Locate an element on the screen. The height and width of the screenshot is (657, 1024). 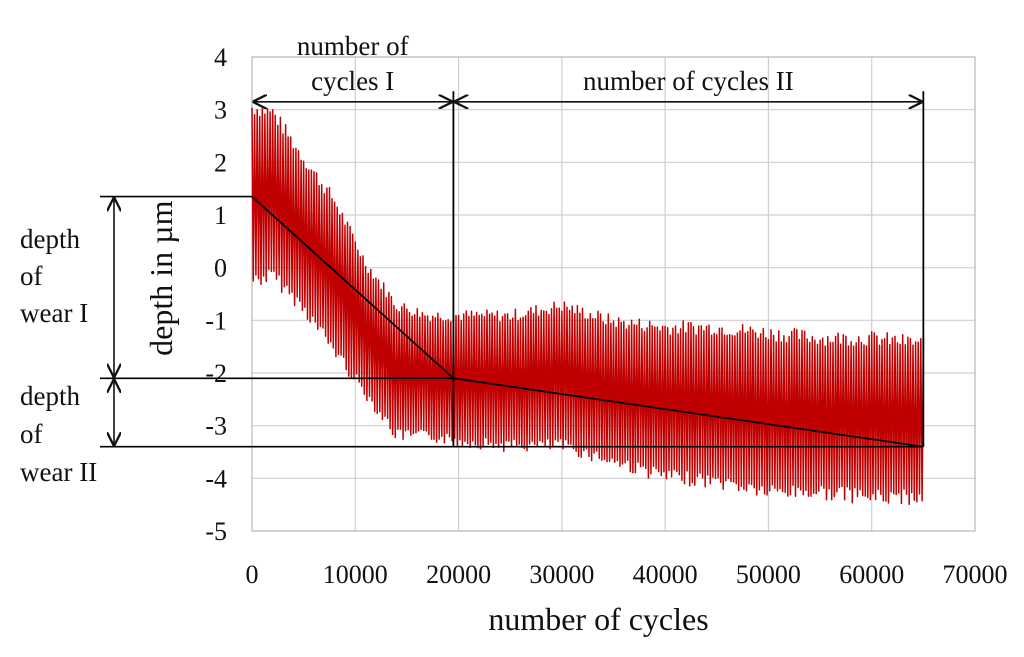
depth-I-label-line2: of is located at coordinates (31, 276).